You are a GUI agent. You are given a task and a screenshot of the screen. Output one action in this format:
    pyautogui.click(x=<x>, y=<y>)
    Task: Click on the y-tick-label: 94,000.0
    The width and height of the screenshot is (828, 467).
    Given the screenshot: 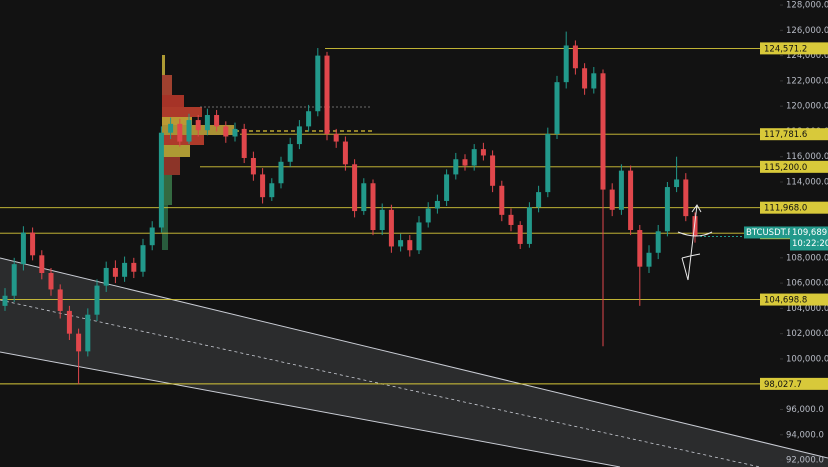 What is the action you would take?
    pyautogui.click(x=805, y=435)
    